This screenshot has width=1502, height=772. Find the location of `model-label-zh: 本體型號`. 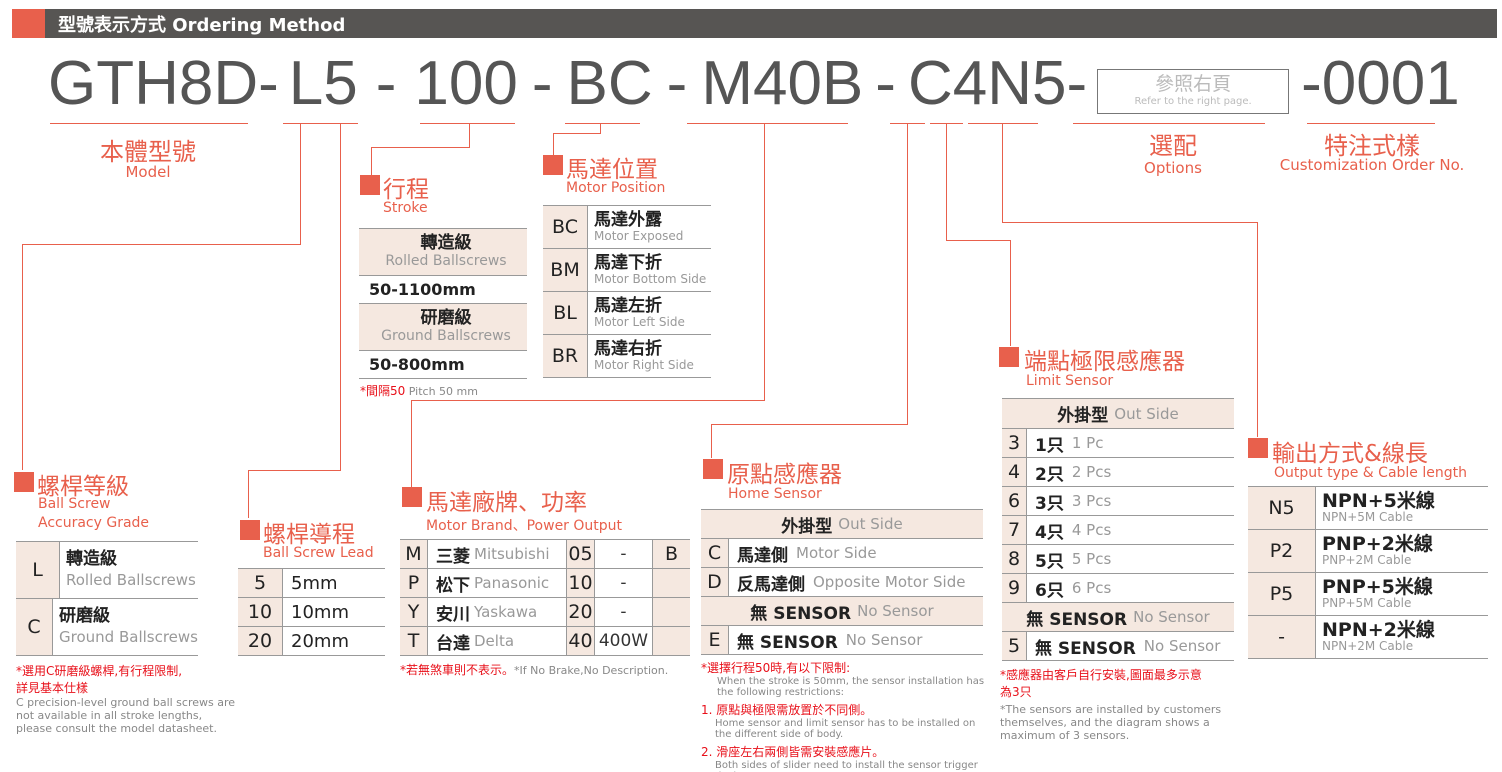

model-label-zh: 本體型號 is located at coordinates (148, 152).